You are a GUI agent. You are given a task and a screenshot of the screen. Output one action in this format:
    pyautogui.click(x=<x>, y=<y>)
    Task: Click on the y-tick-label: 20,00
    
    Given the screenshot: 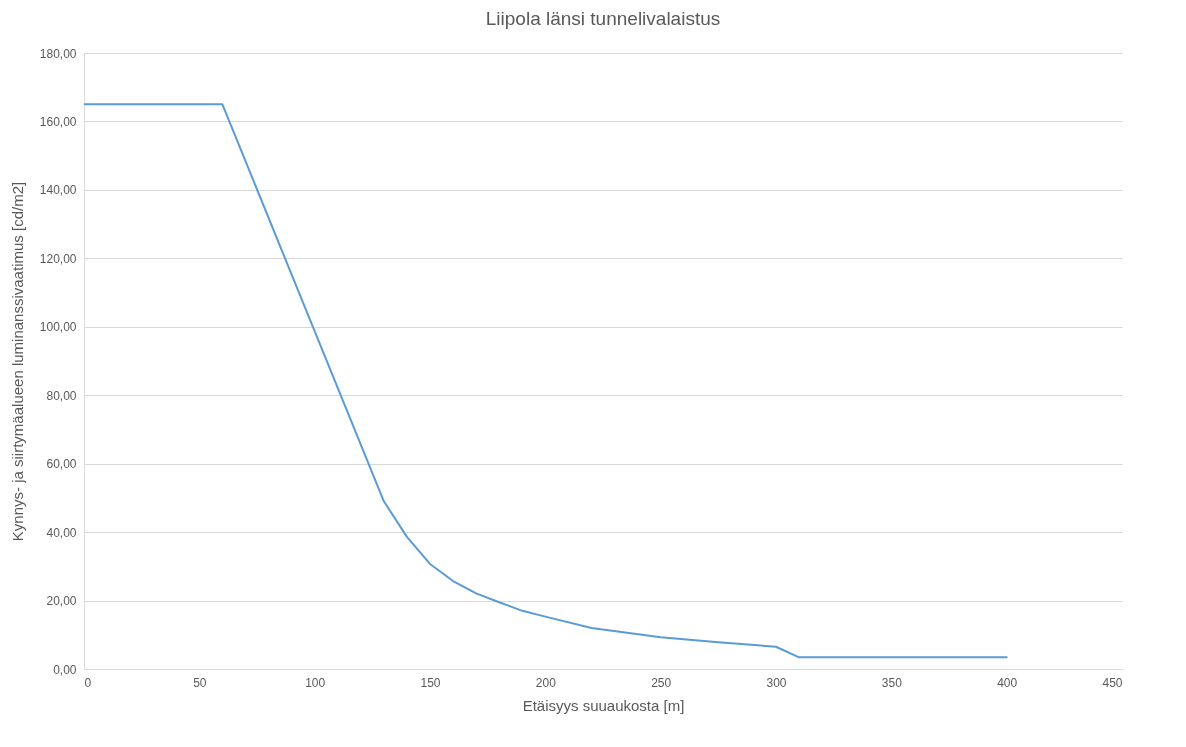 What is the action you would take?
    pyautogui.click(x=61, y=601)
    